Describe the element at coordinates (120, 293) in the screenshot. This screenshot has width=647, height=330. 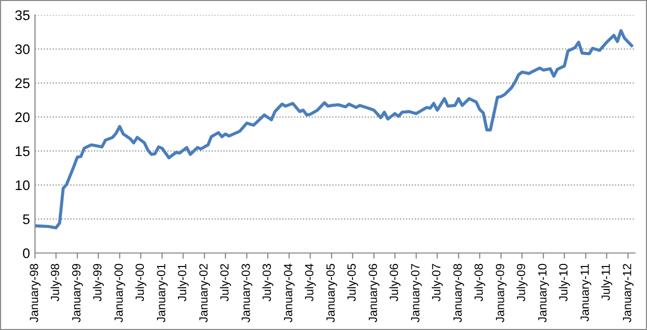
I see `x-tick-label: January-00` at that location.